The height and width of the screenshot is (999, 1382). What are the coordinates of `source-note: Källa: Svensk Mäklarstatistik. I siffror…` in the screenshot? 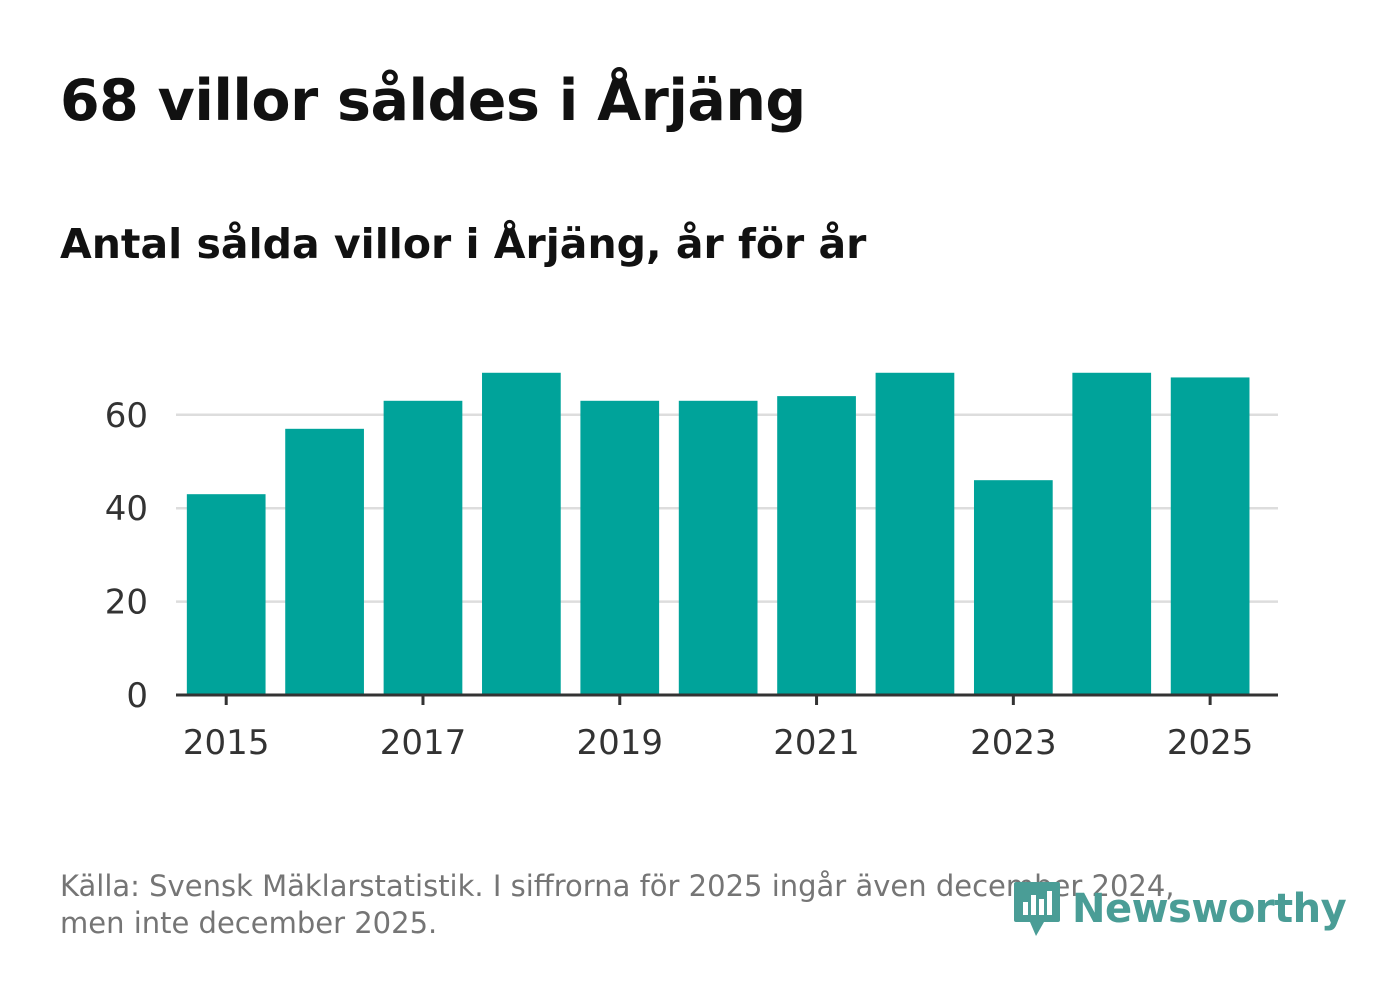 It's located at (660, 905).